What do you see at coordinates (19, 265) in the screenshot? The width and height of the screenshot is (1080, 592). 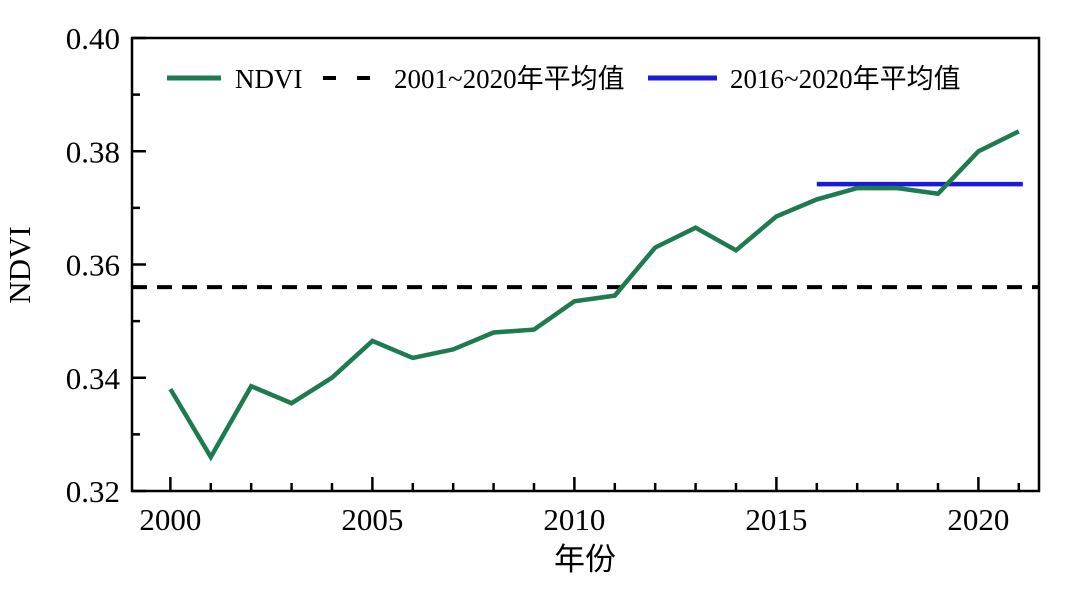 I see `y-axis-title: NDVI` at bounding box center [19, 265].